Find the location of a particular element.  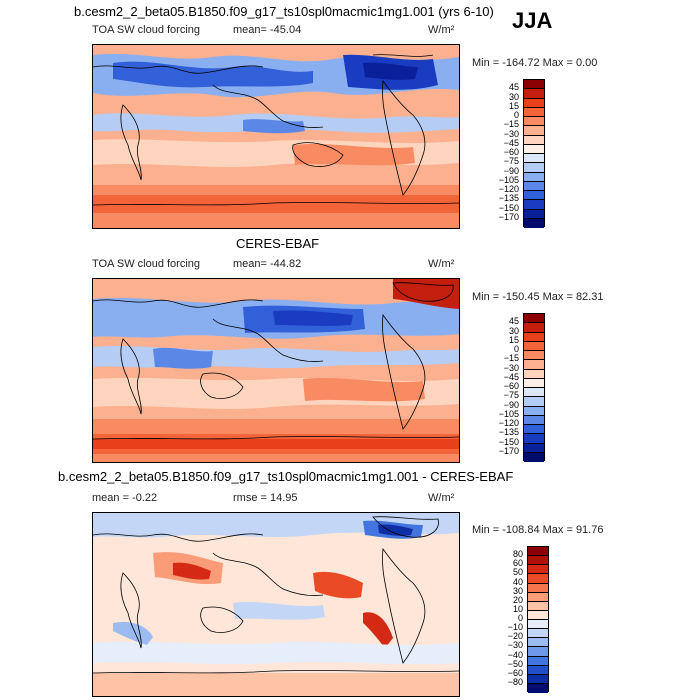

colorbar-tick-label: 80 is located at coordinates (517, 554).